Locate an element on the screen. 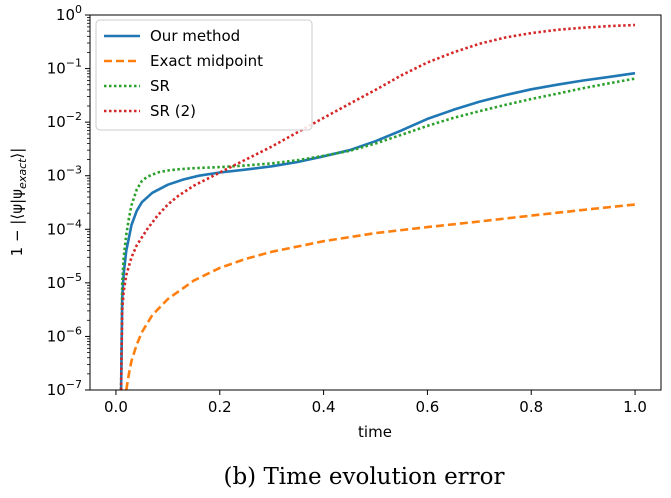 The height and width of the screenshot is (498, 671). y-tick-label: 10⁻⁶ is located at coordinates (64, 334).